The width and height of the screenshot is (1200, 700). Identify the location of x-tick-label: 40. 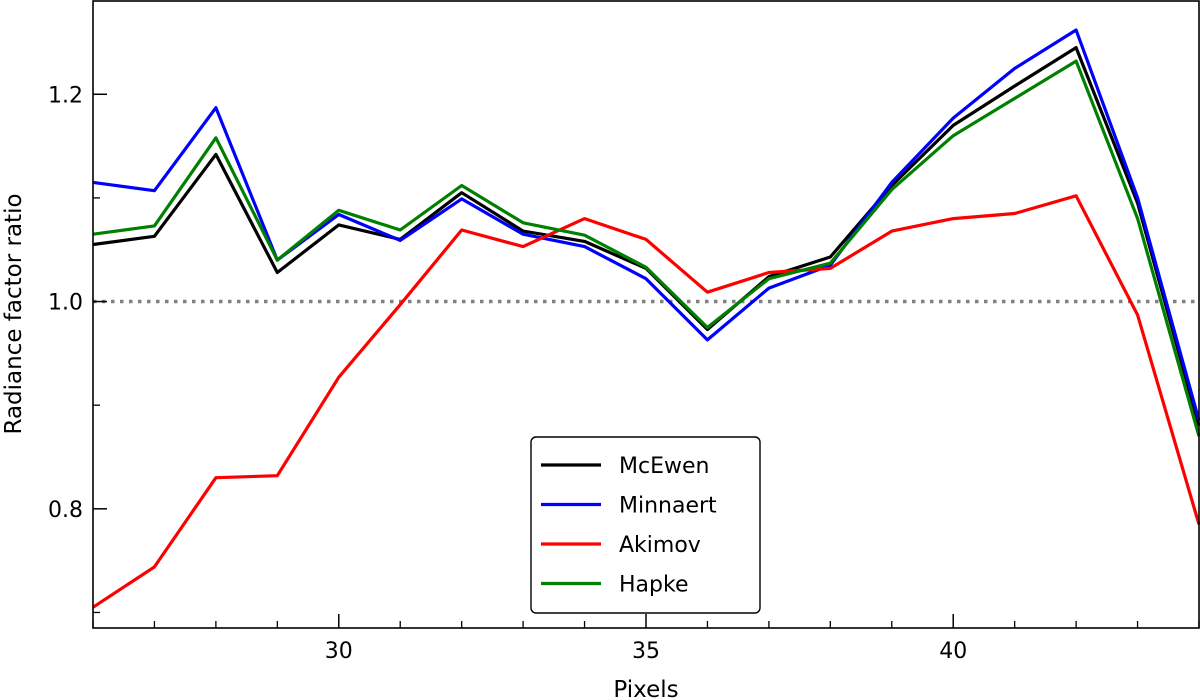
(953, 651).